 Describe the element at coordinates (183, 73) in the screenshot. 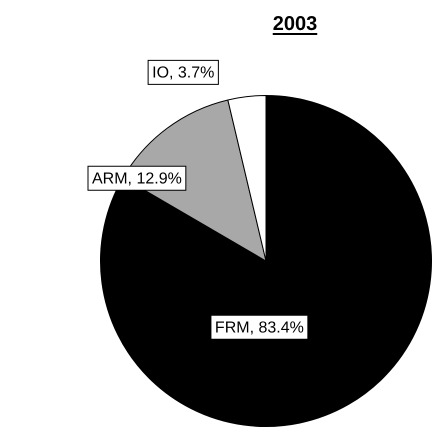

I see `slice-label: IO, 3.7%` at that location.